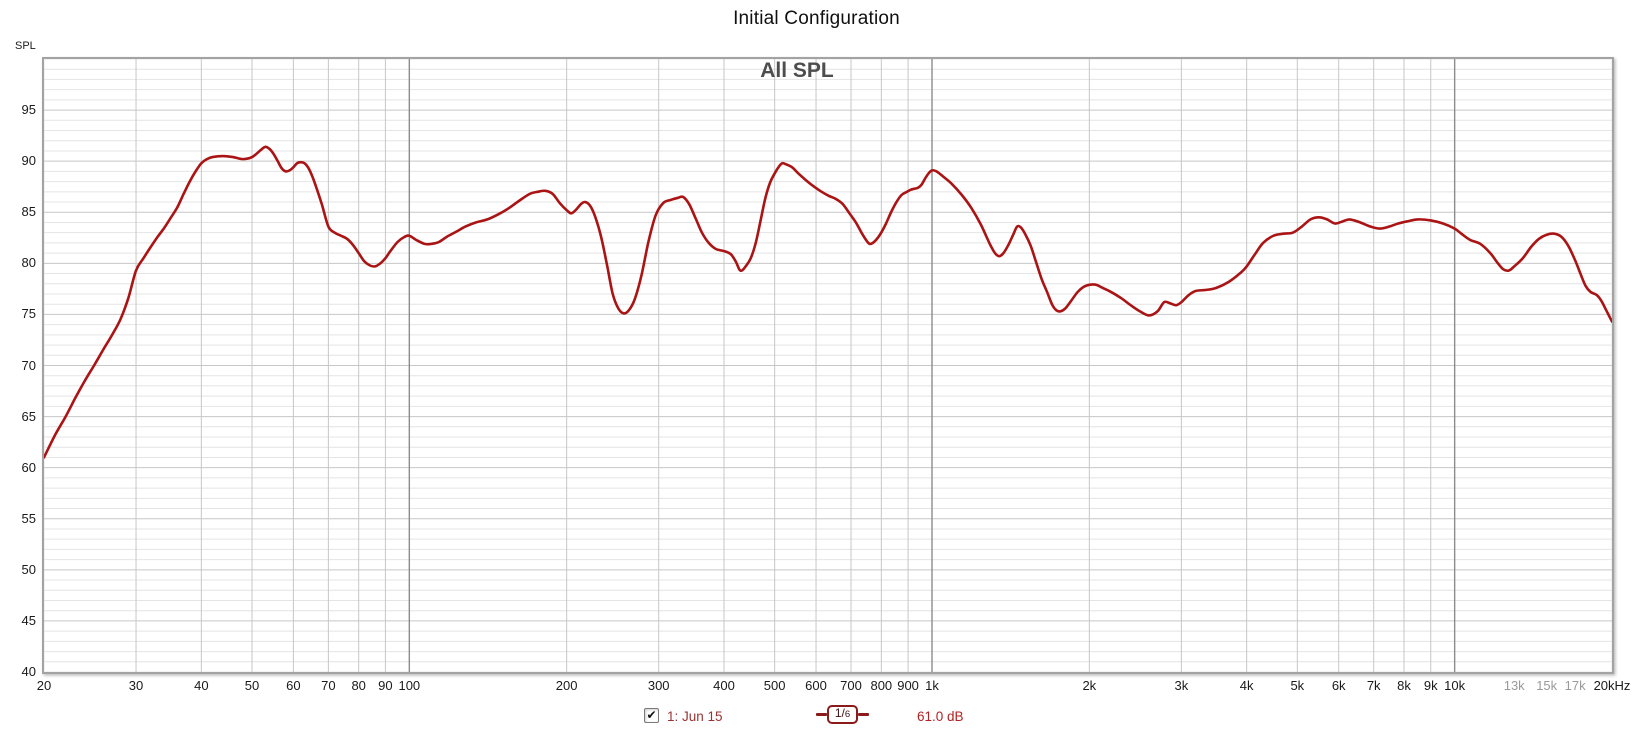  I want to click on x-tick-label: 7k, so click(1373, 685).